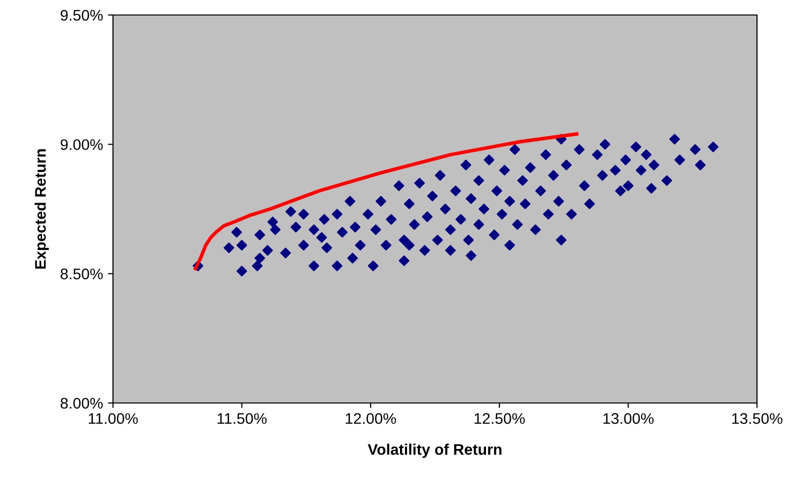 This screenshot has width=792, height=480. Describe the element at coordinates (81, 15) in the screenshot. I see `y-tick-label: 9.50%` at that location.